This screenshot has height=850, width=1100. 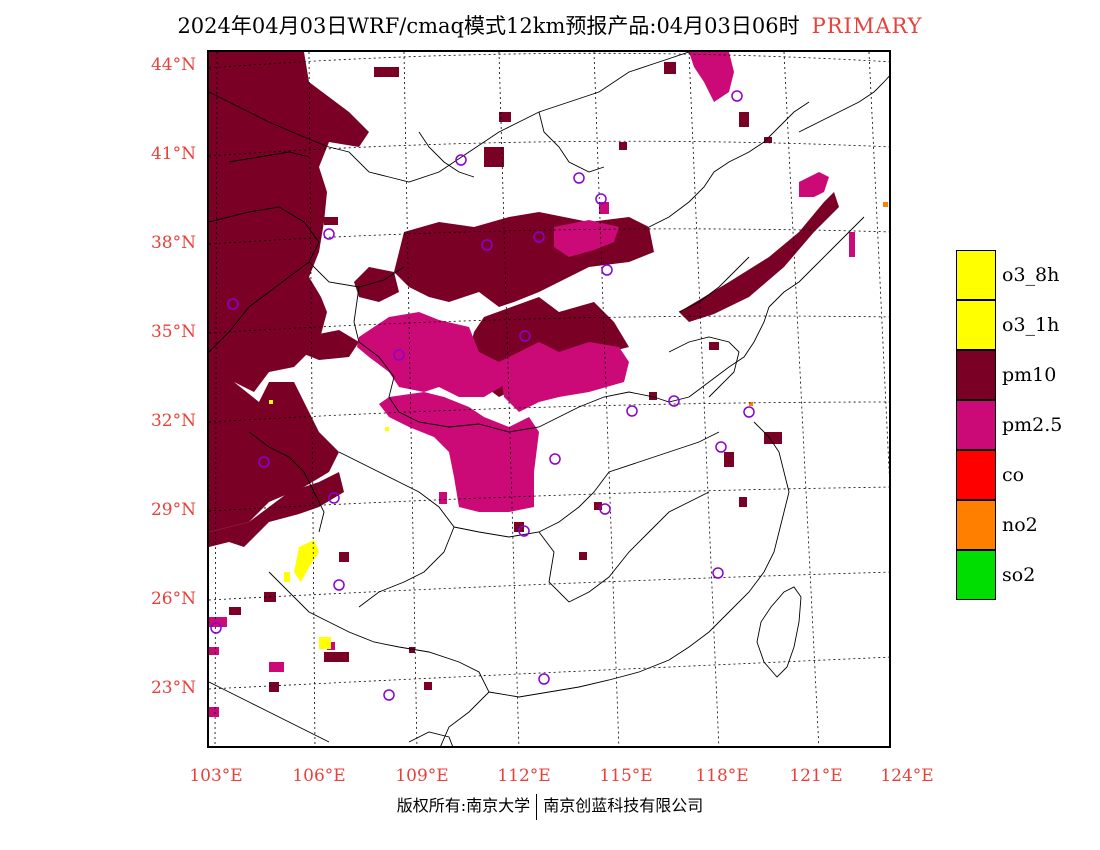 I want to click on lon-label-106e: 106°E, so click(x=319, y=776).